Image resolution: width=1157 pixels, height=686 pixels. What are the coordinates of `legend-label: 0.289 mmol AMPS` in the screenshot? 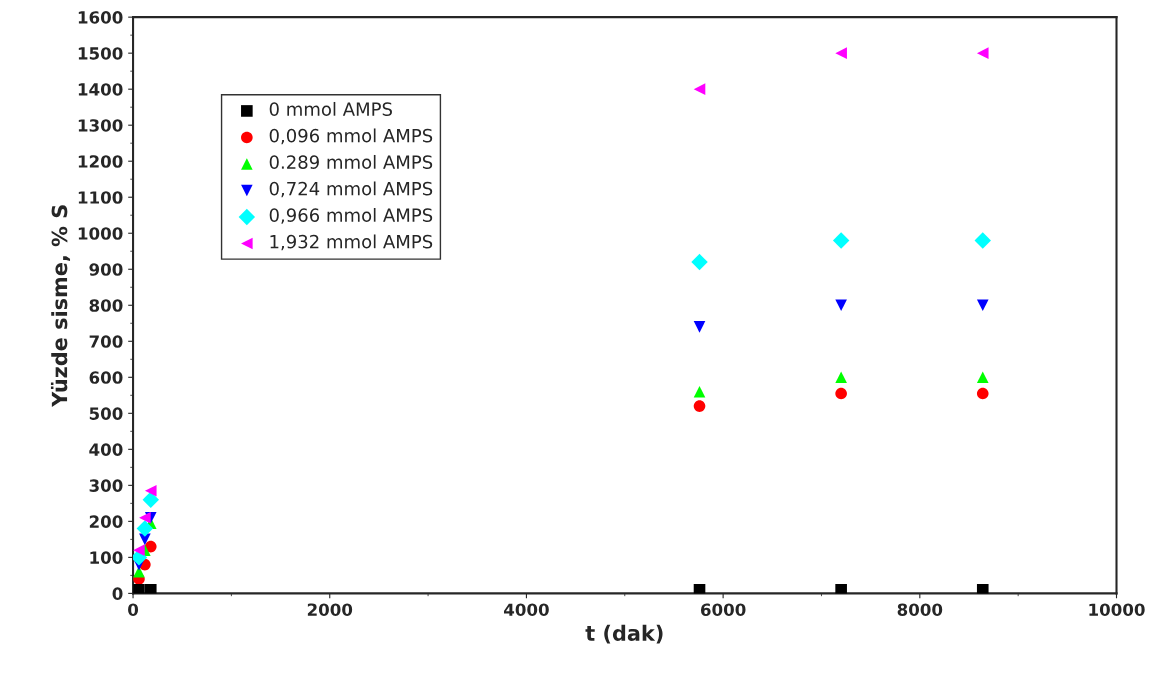 It's located at (351, 161).